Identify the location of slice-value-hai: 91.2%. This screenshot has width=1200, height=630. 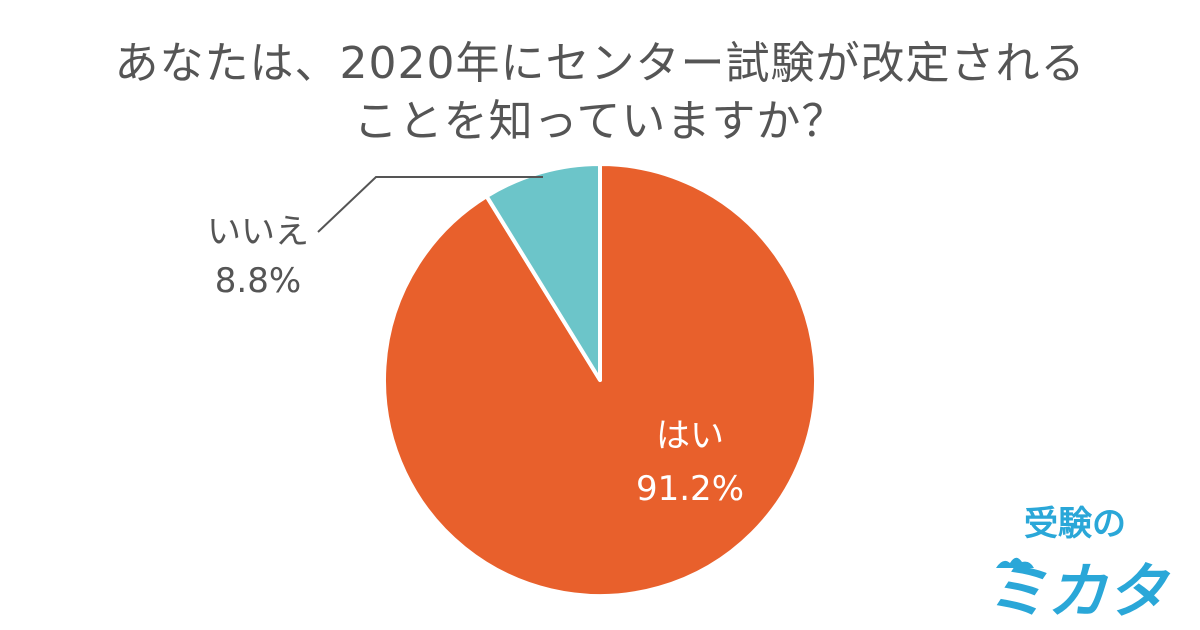
(690, 489).